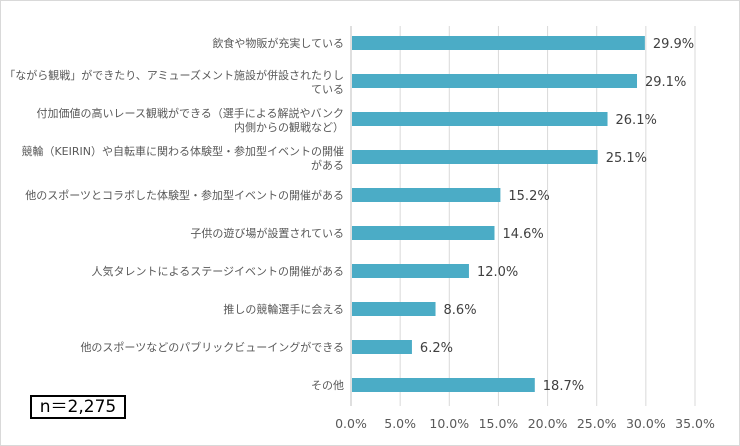 The image size is (740, 446). What do you see at coordinates (182, 151) in the screenshot?
I see `category-label: 競輪（KEIRIN）や自転車に関わる体験型・参加型イベントの開催` at bounding box center [182, 151].